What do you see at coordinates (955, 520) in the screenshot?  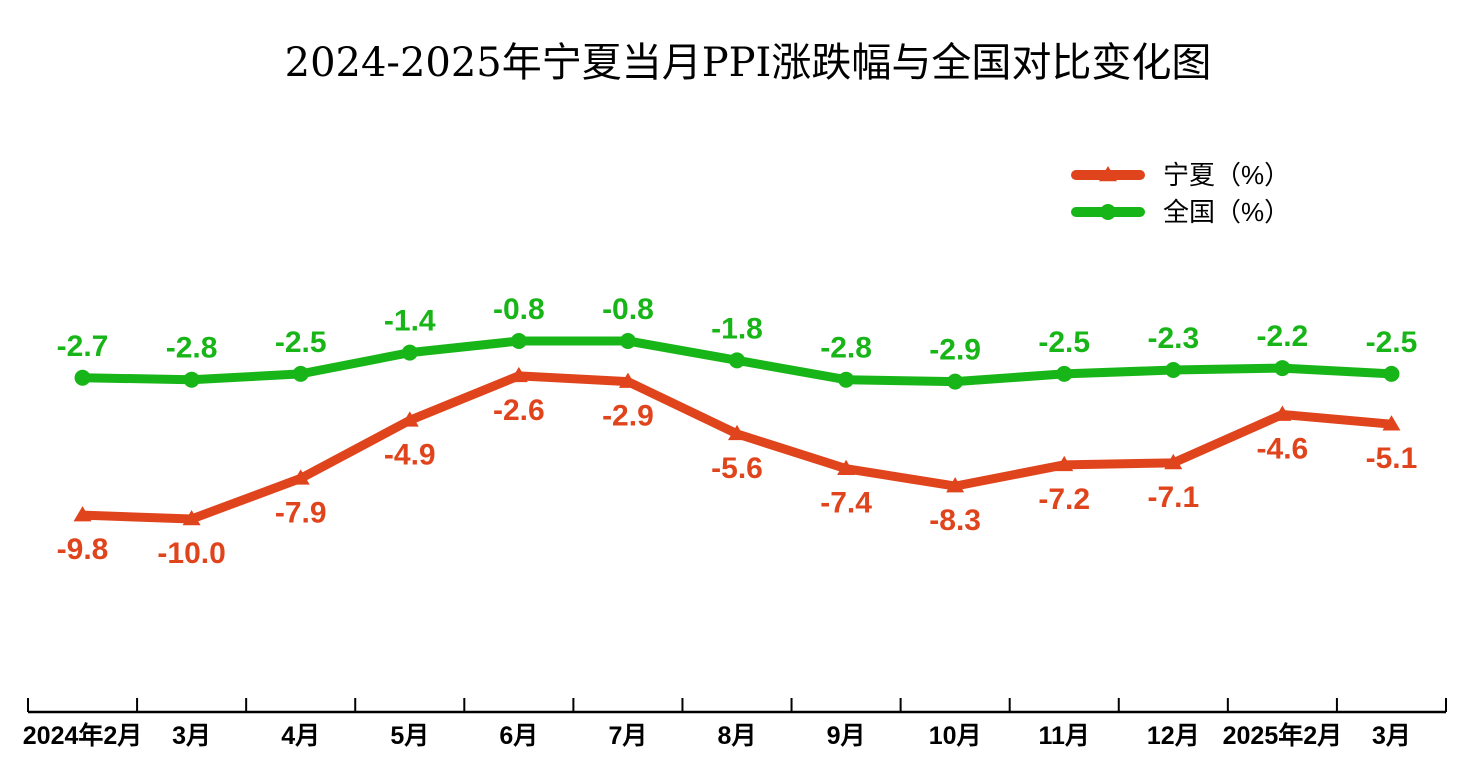 I see `ningxia-data-label: -8.3` at bounding box center [955, 520].